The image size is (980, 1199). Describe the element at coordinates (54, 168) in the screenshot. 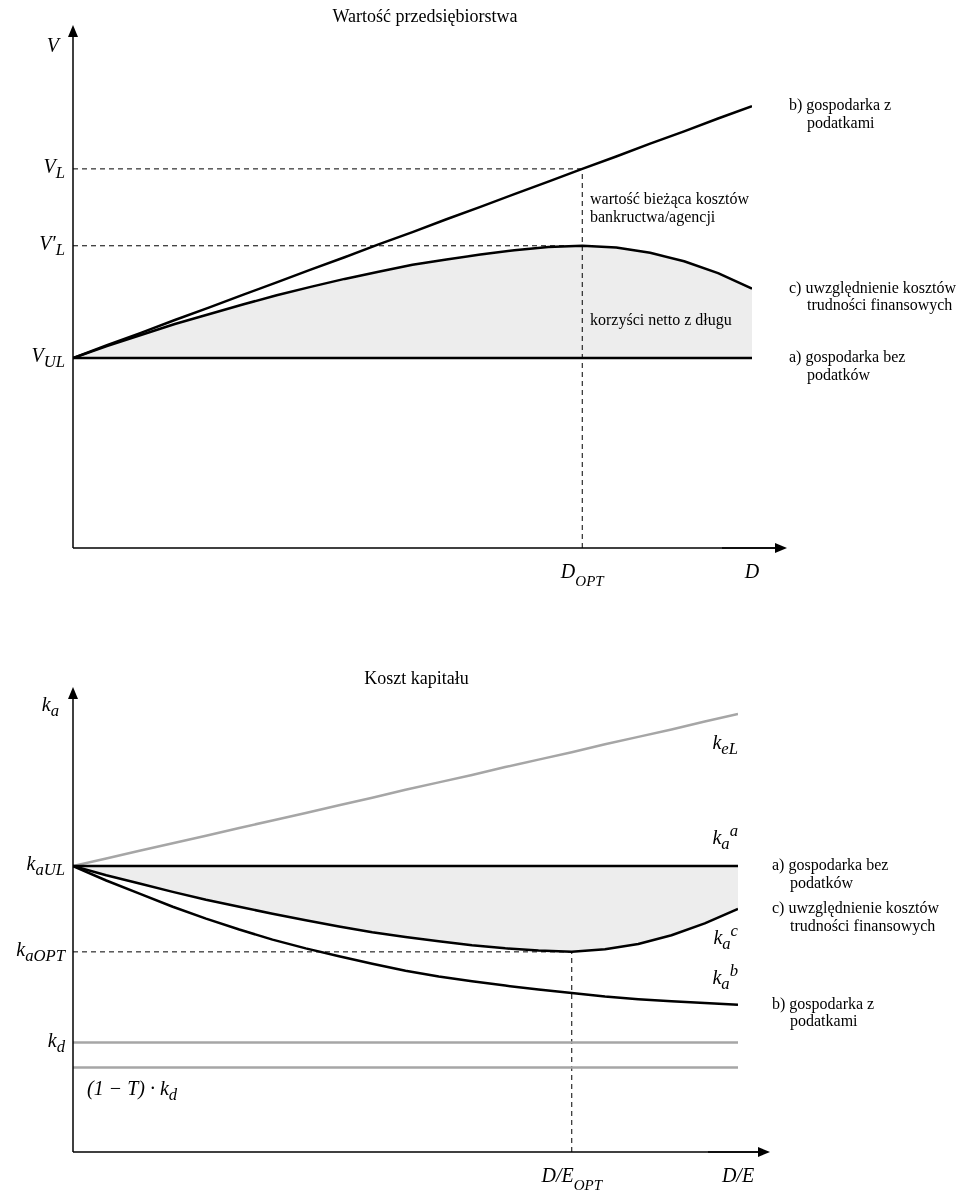

I see `ref-line-label: V$_{L}$` at that location.